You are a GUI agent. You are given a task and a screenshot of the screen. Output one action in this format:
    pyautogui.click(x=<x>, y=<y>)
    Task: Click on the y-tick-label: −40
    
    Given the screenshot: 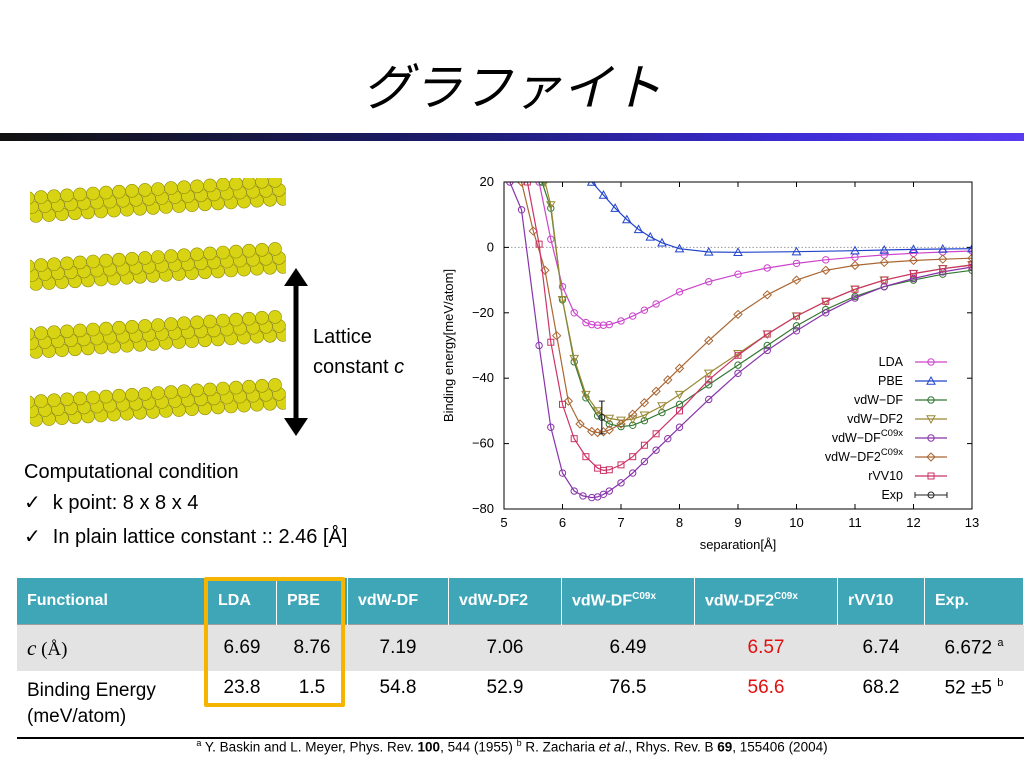 What is the action you would take?
    pyautogui.click(x=483, y=377)
    